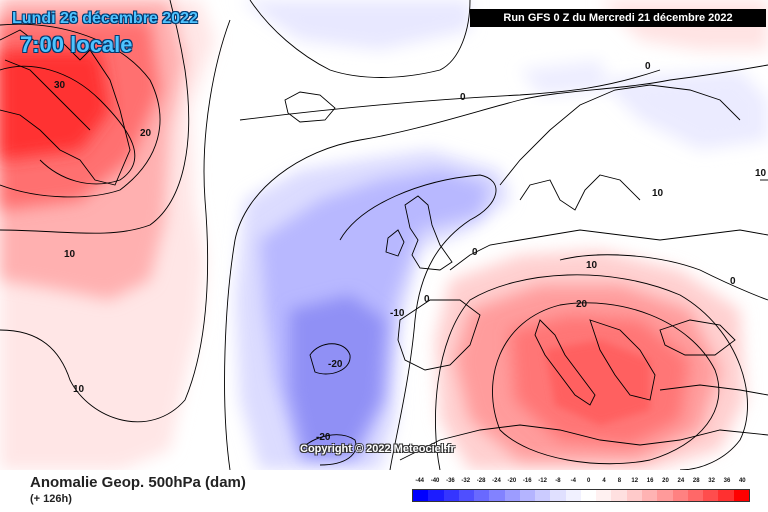 Image resolution: width=768 pixels, height=512 pixels. I want to click on legend-label: 32, so click(711, 481).